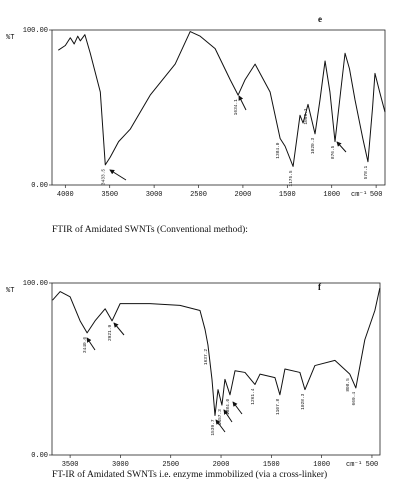 The height and width of the screenshot is (498, 400). Describe the element at coordinates (213, 427) in the screenshot. I see `peak-label: 1539.7` at that location.